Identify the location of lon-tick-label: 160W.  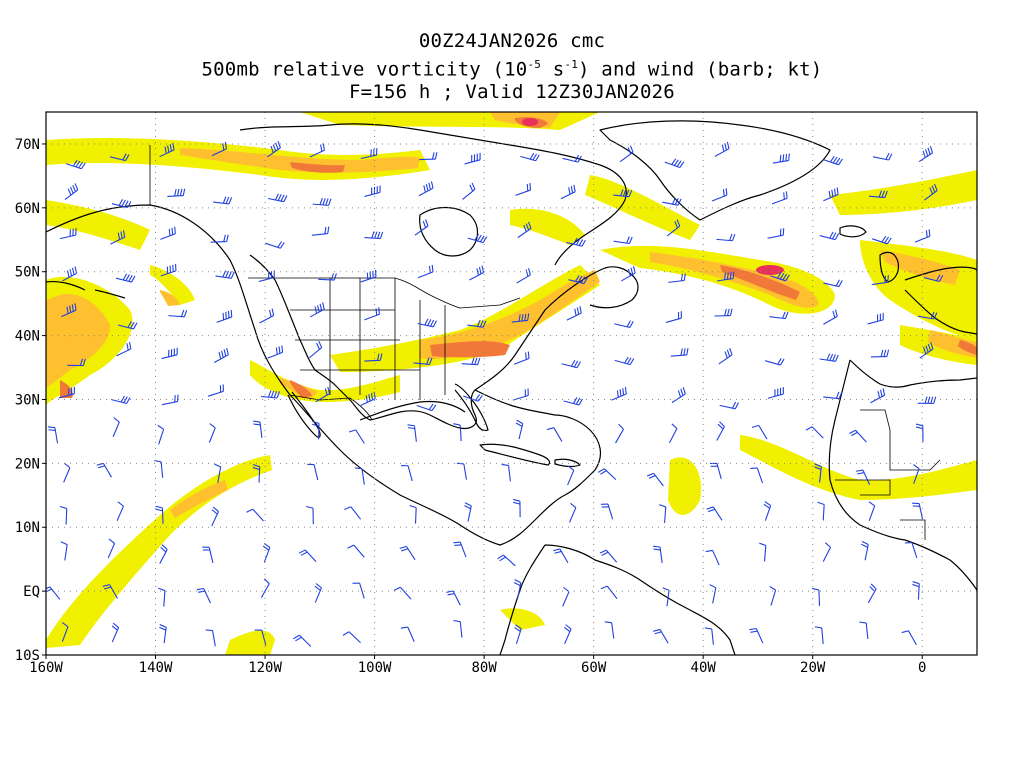
(46, 668).